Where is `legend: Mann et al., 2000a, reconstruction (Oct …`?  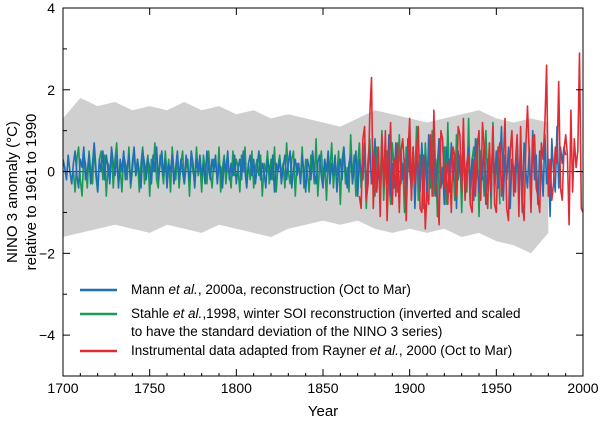
legend: Mann et al., 2000a, reconstruction (Oct … is located at coordinates (300, 320).